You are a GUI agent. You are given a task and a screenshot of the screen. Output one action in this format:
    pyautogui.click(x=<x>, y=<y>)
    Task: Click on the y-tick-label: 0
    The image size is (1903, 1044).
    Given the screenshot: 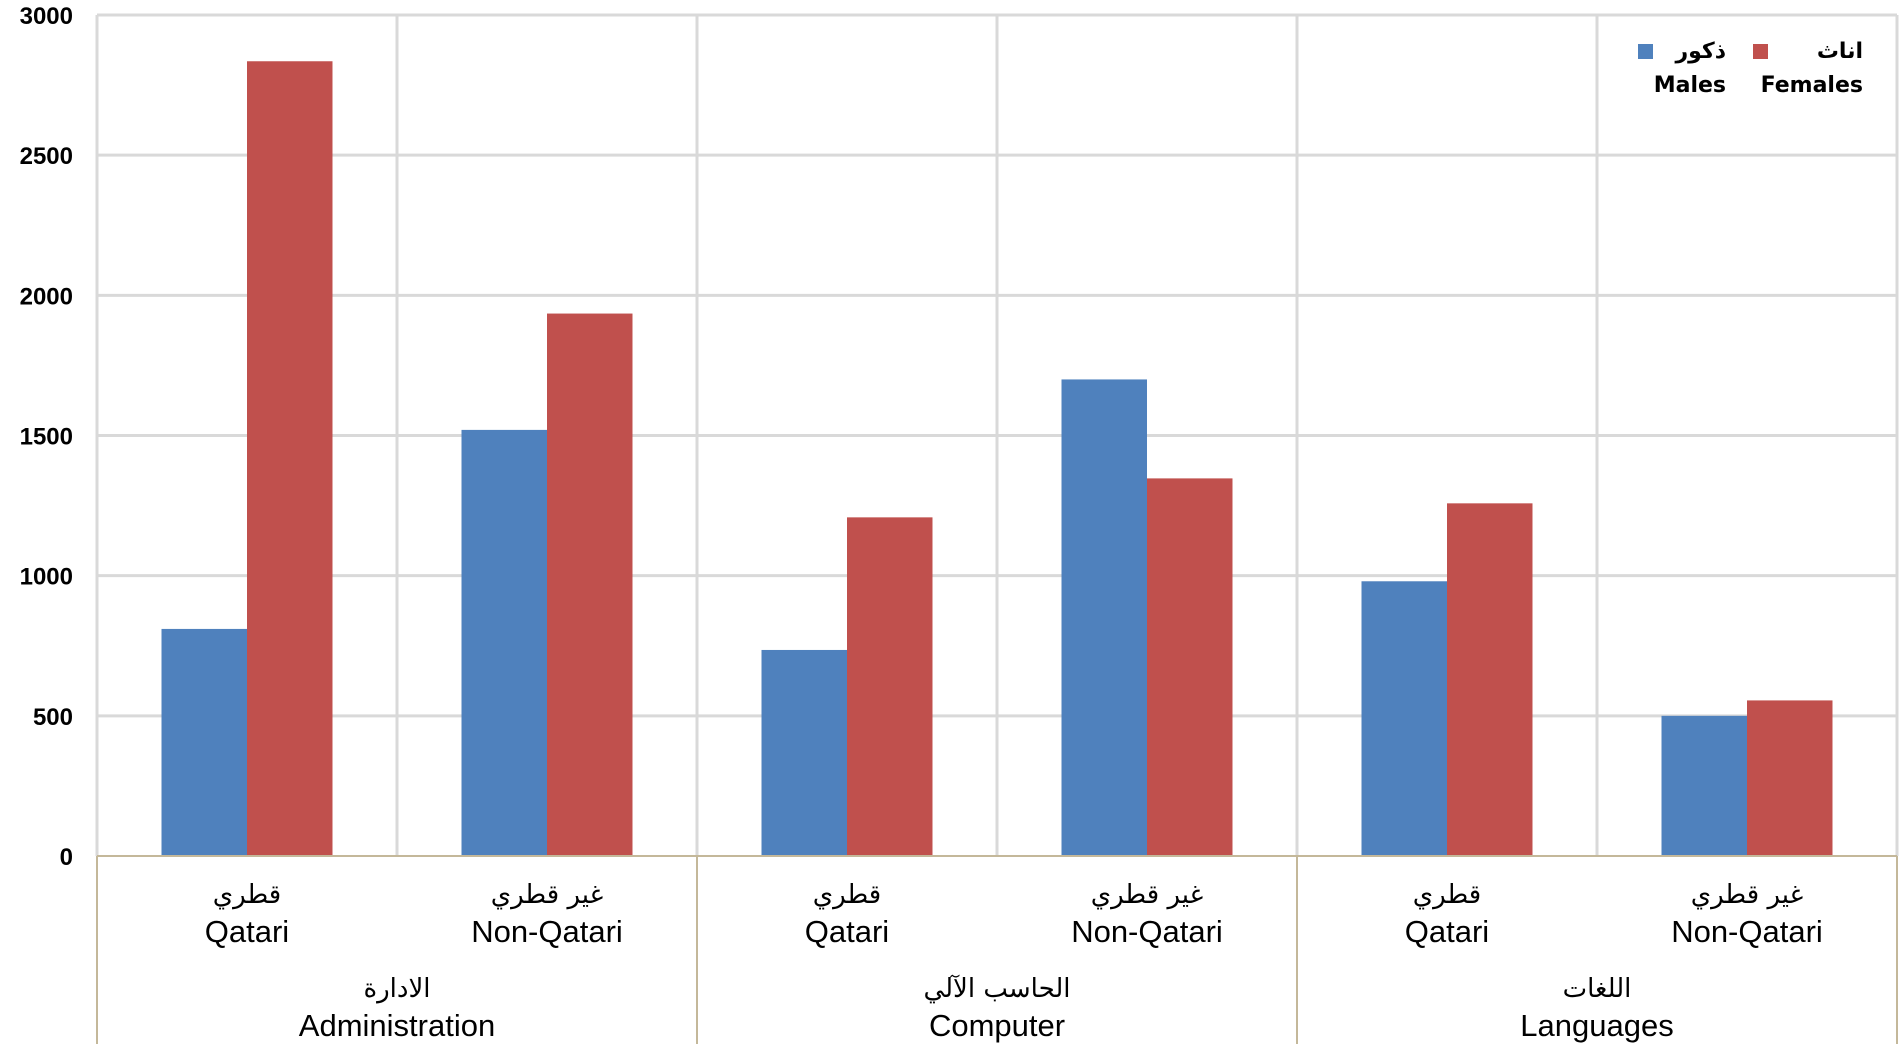 What is the action you would take?
    pyautogui.click(x=66, y=857)
    